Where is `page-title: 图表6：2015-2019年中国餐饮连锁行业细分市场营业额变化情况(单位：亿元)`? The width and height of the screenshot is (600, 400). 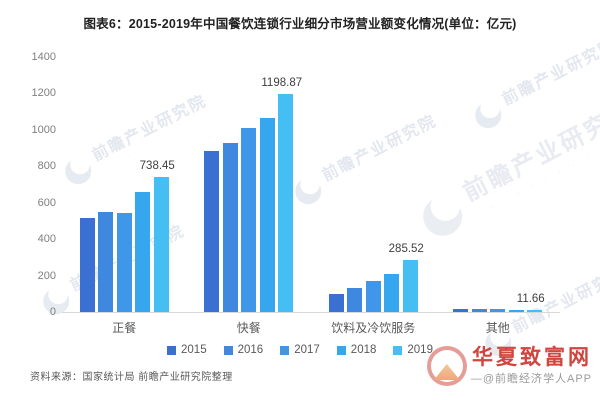 page-title: 图表6：2015-2019年中国餐饮连锁行业细分市场营业额变化情况(单位：亿元) is located at coordinates (300, 24).